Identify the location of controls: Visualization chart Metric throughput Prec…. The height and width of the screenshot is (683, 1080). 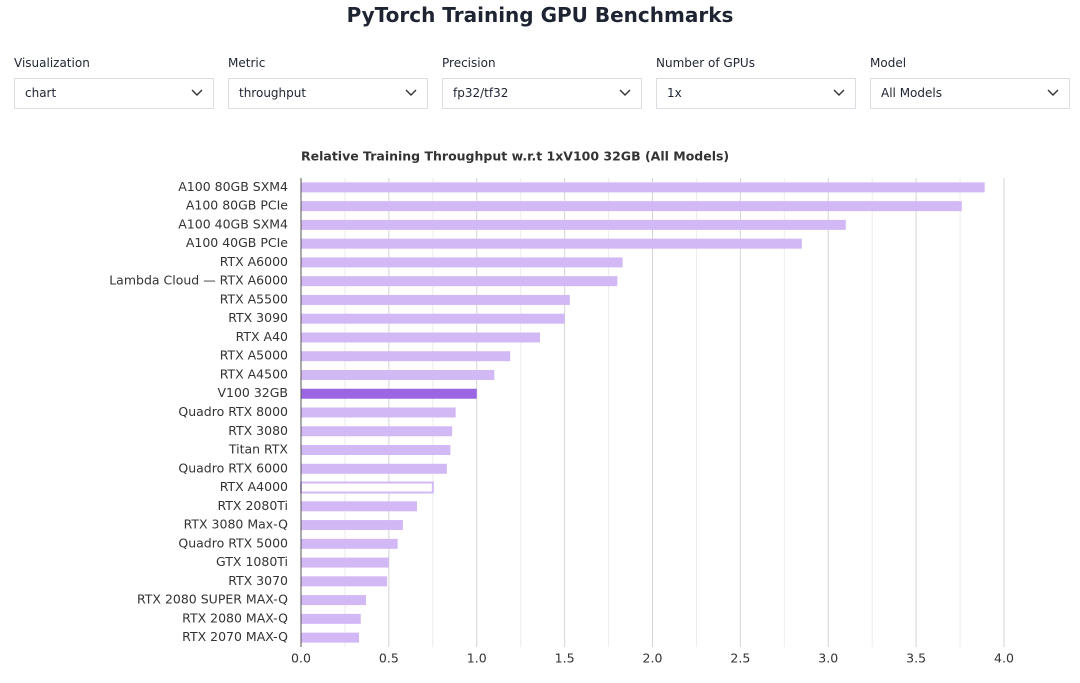
(542, 82).